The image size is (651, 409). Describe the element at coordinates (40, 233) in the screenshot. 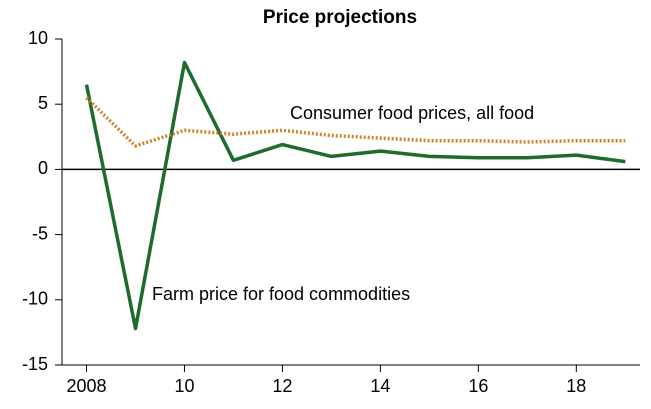

I see `y-tick-label: -5` at that location.